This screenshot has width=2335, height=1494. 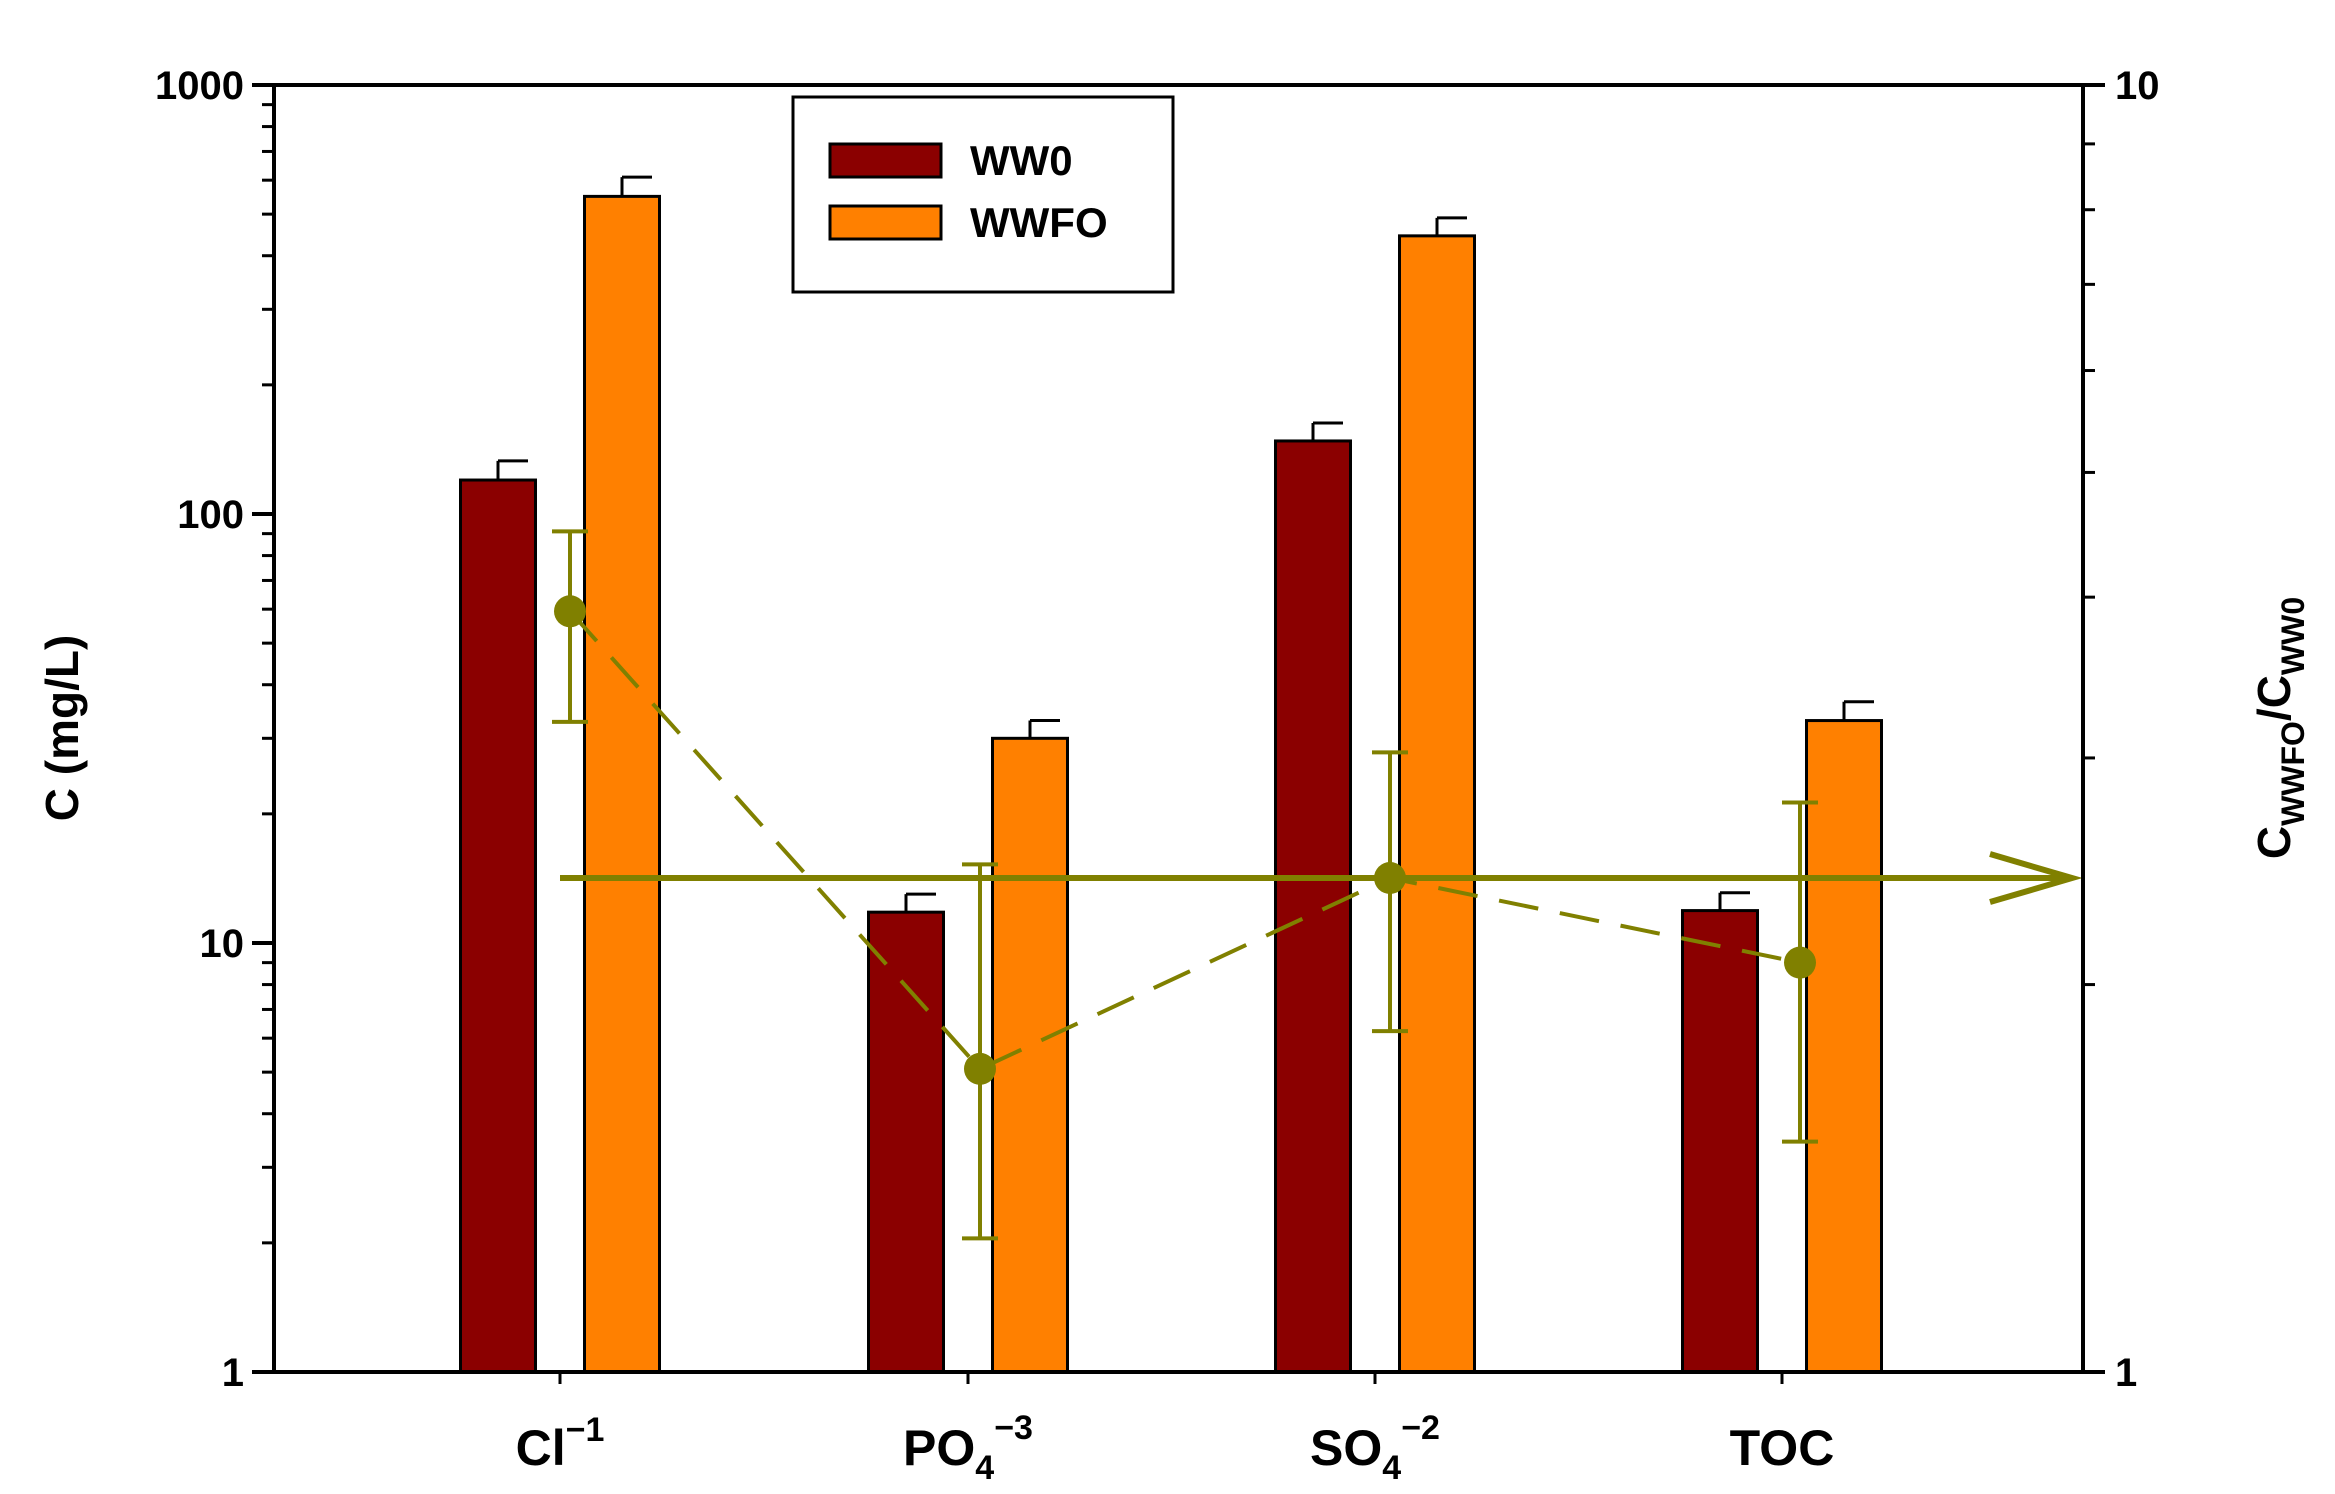 I want to click on category-label-2: SO4−2, so click(x=1375, y=1448).